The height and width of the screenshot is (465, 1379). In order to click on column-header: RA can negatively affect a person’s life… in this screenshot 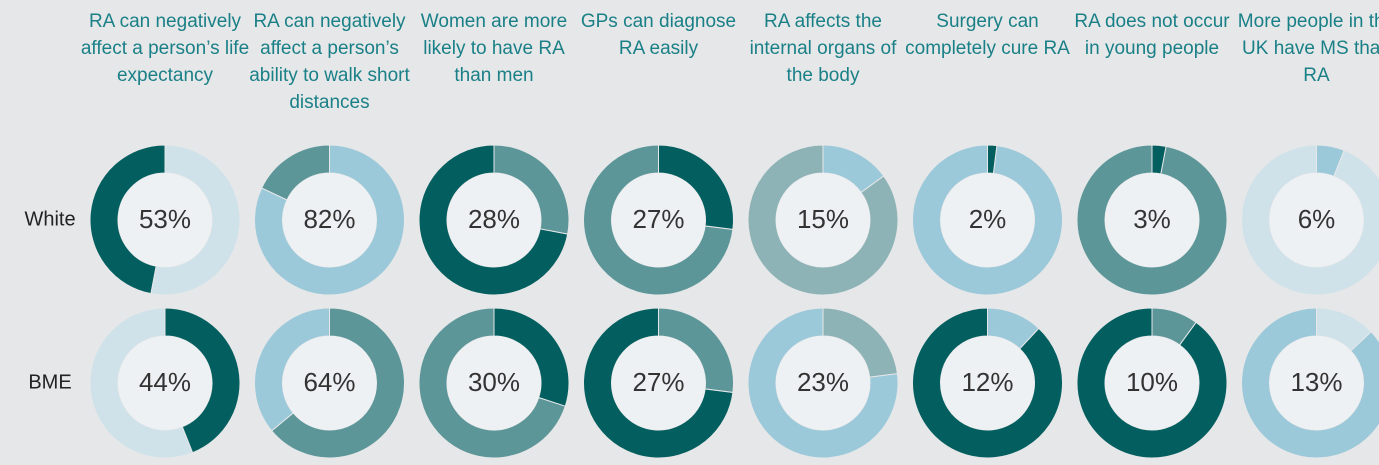, I will do `click(165, 48)`.